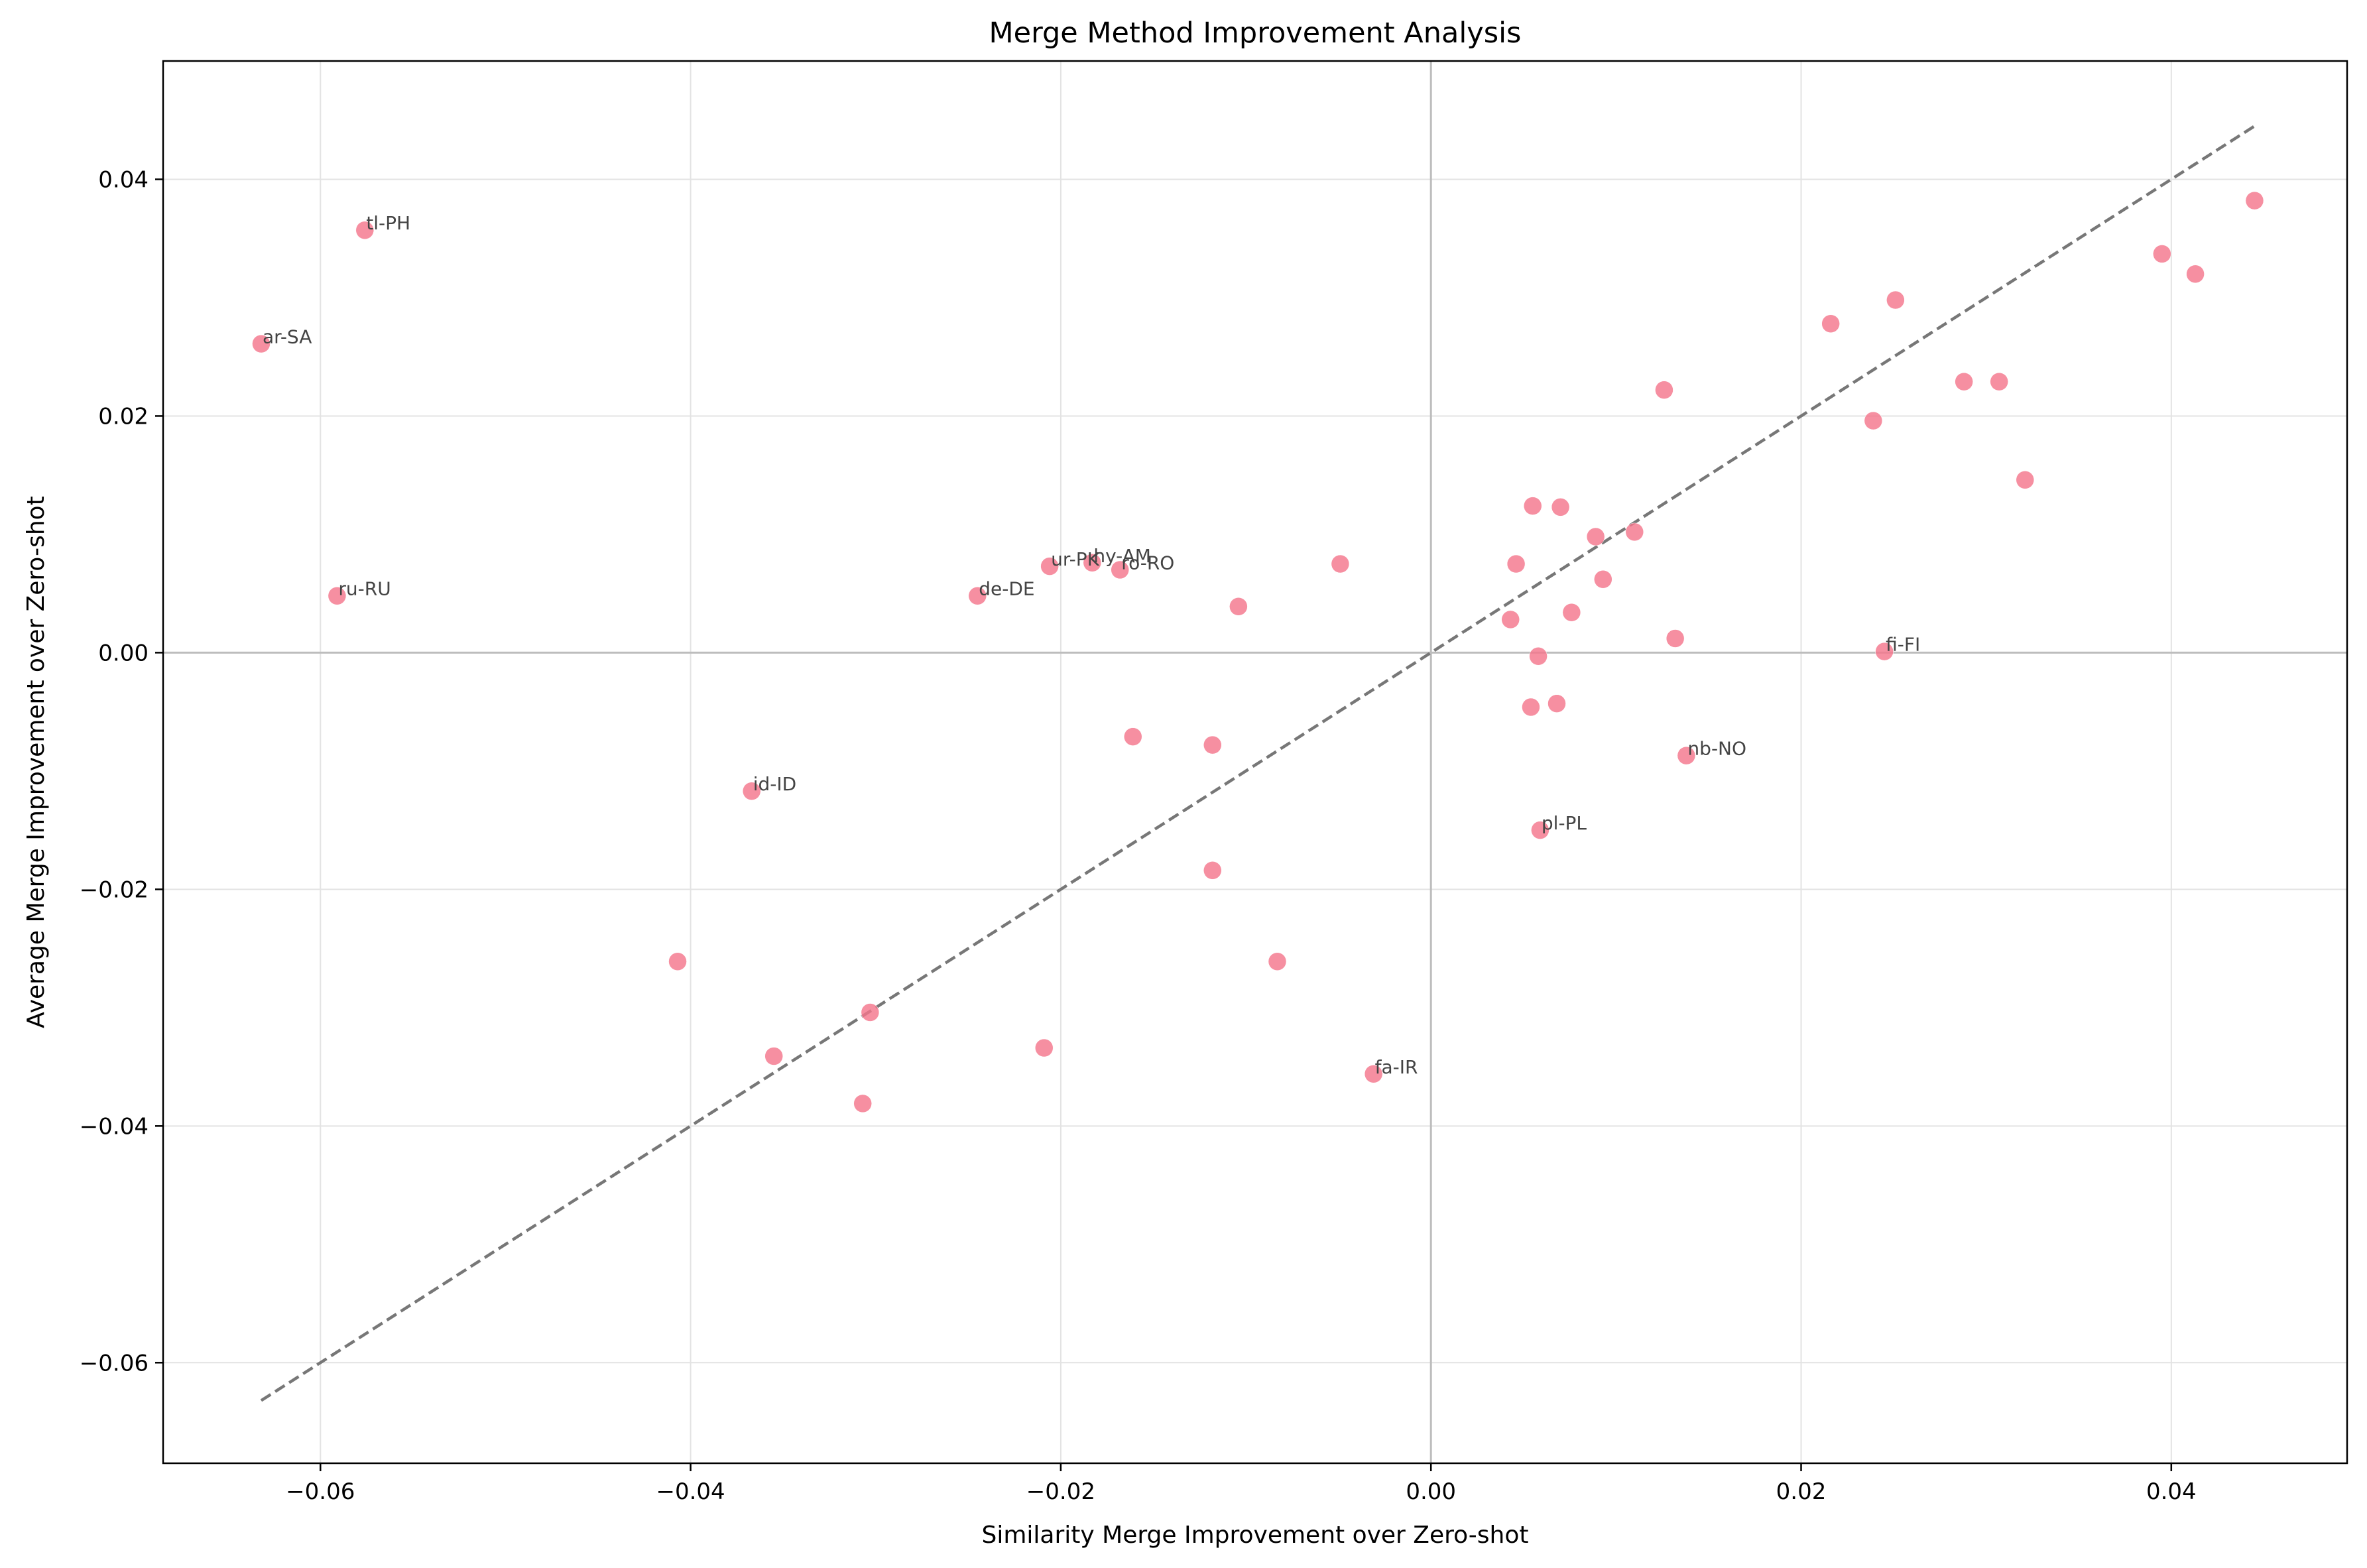  I want to click on x-tick-label: 0.02, so click(1801, 1491).